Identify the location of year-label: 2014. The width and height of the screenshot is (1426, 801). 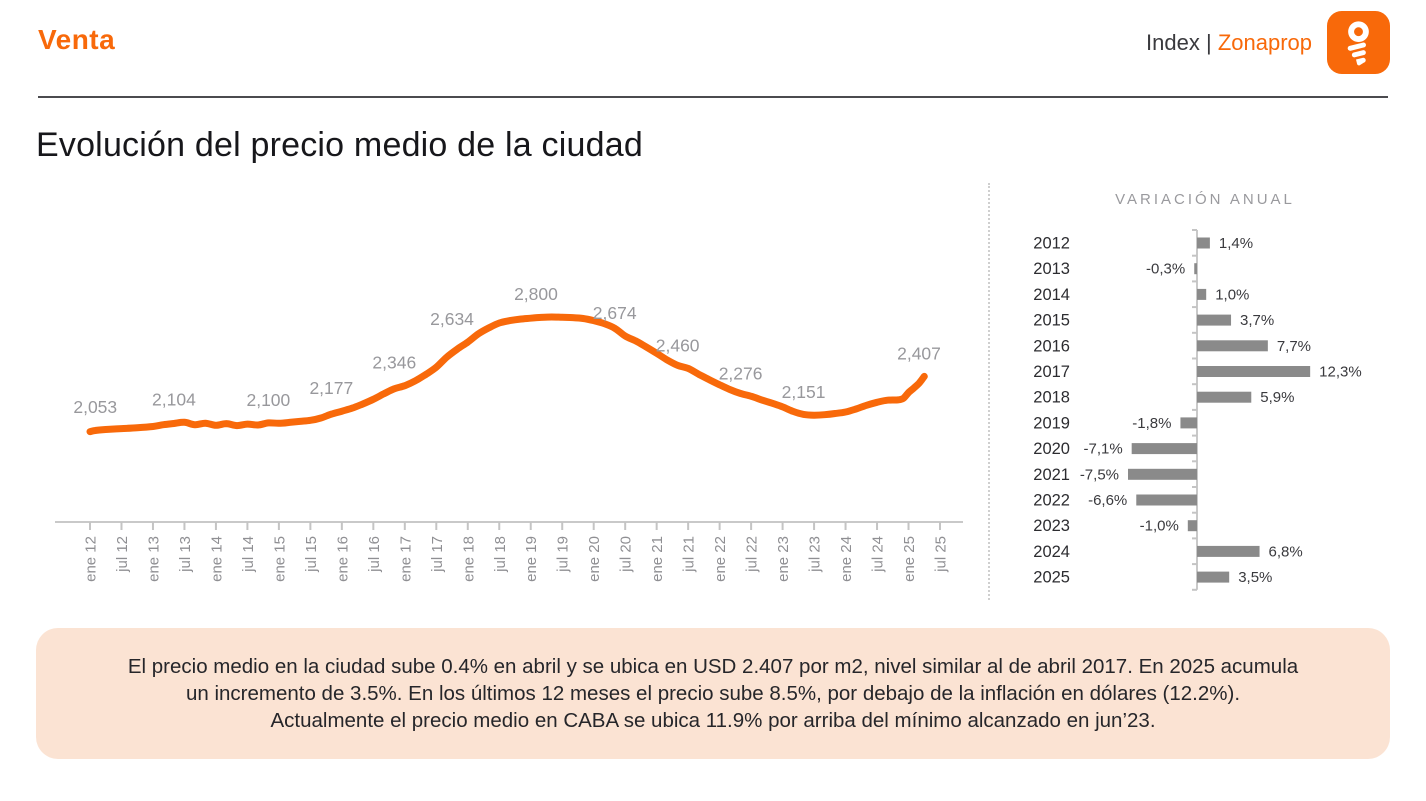
(1051, 295).